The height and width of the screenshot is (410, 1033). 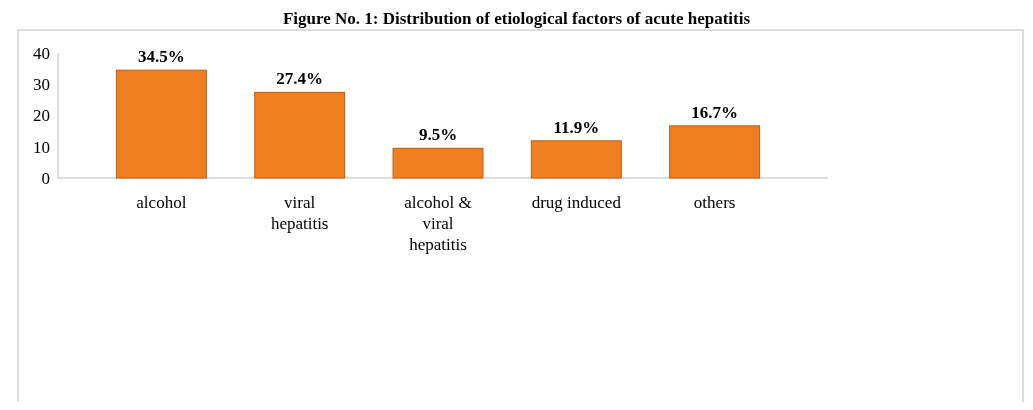 I want to click on y-tick-label: 40, so click(x=41, y=53).